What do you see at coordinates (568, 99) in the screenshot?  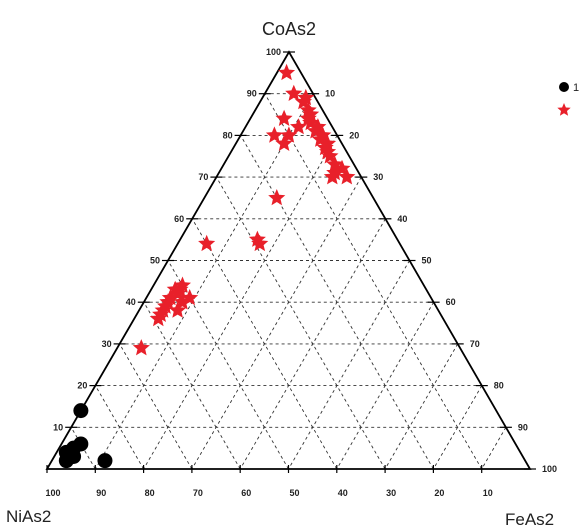 I see `legend: 1` at bounding box center [568, 99].